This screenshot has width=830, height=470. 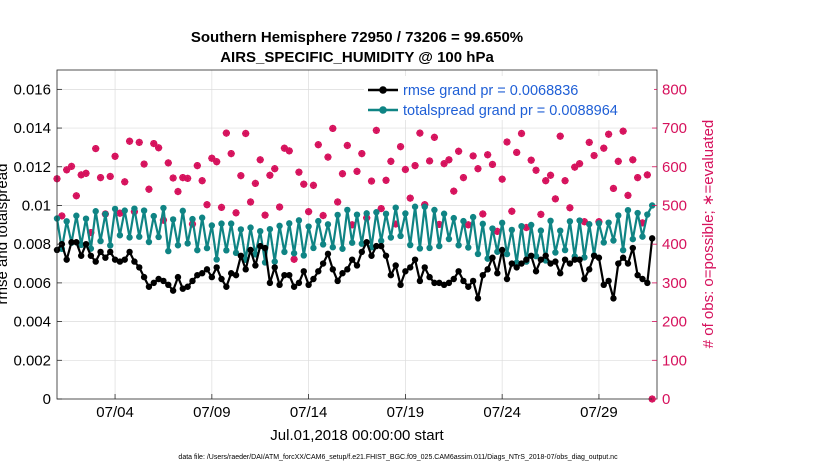 I want to click on totalspread-line, so click(x=354, y=234).